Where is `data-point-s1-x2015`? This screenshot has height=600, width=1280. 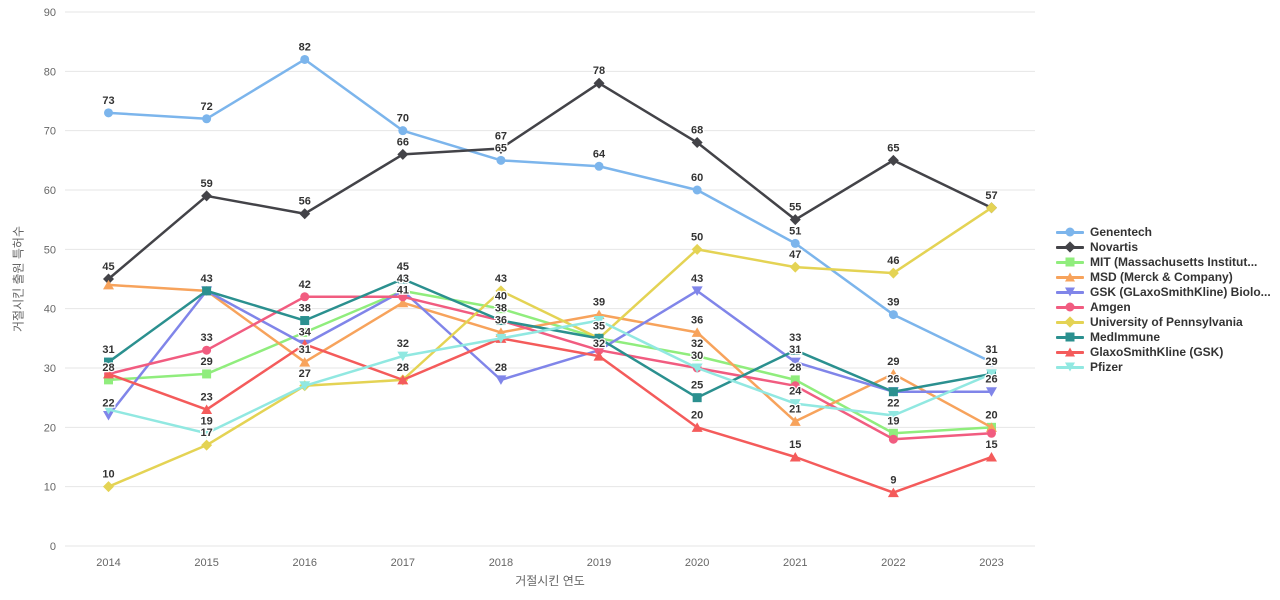
data-point-s1-x2015 is located at coordinates (207, 196).